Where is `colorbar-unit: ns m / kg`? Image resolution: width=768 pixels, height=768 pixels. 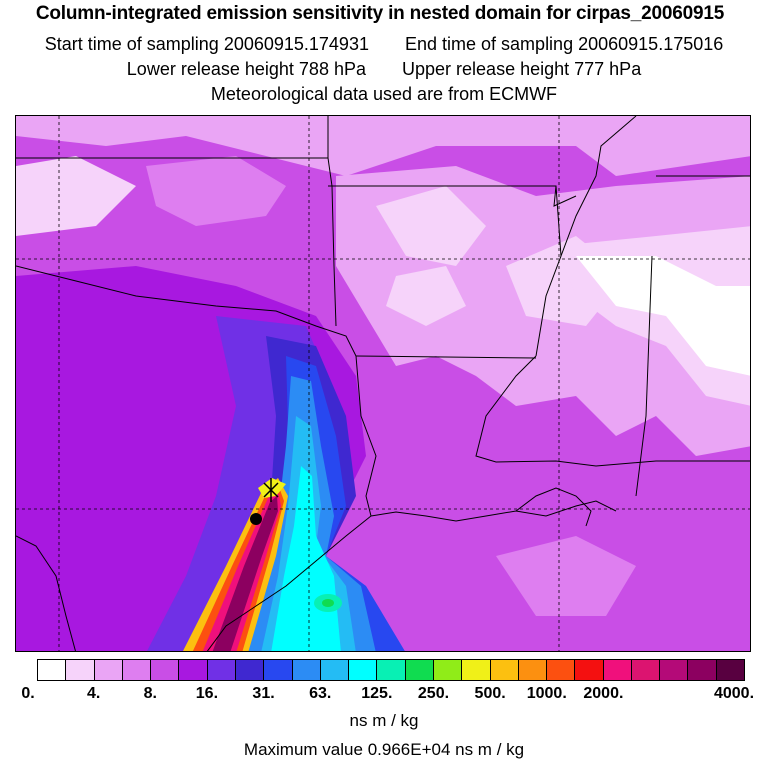 colorbar-unit: ns m / kg is located at coordinates (384, 720).